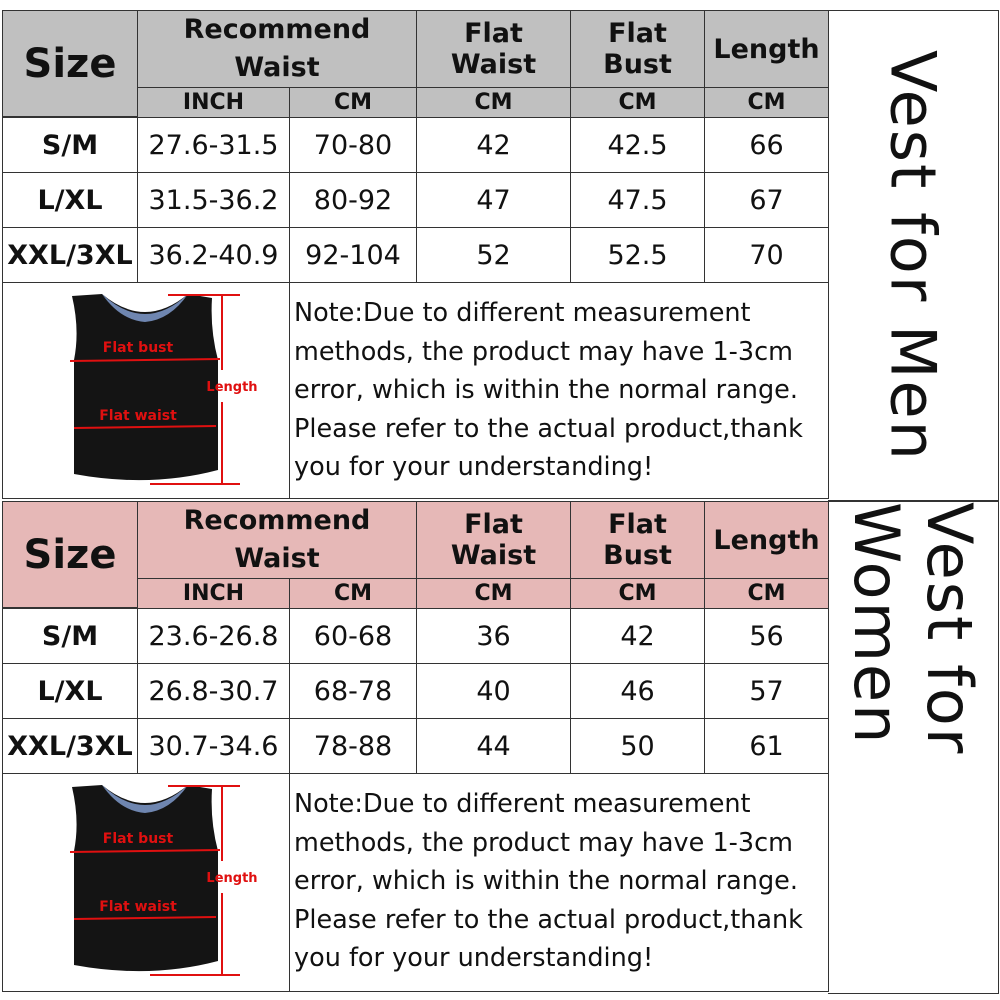 The image size is (1000, 1000). What do you see at coordinates (637, 255) in the screenshot?
I see `table-cell-flat-bust: 52.5` at bounding box center [637, 255].